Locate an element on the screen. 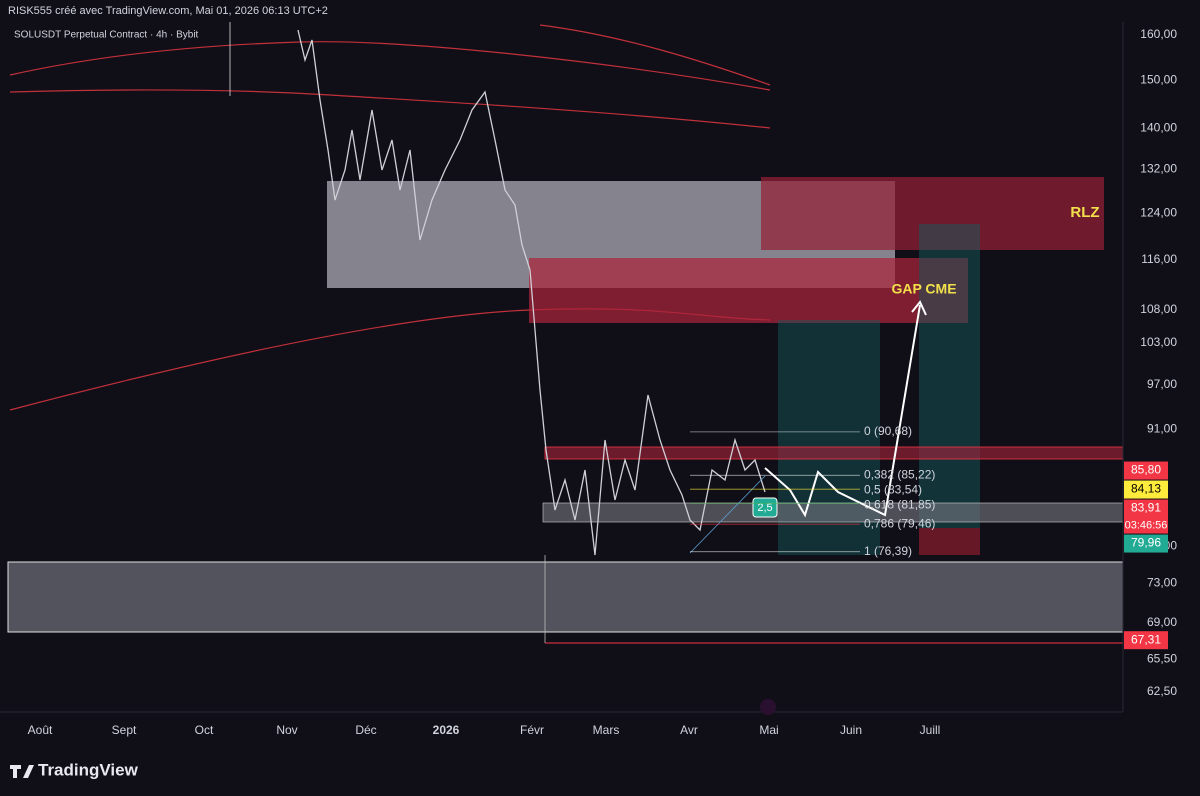 The height and width of the screenshot is (796, 1200). countdown: 03:46:56 is located at coordinates (1146, 525).